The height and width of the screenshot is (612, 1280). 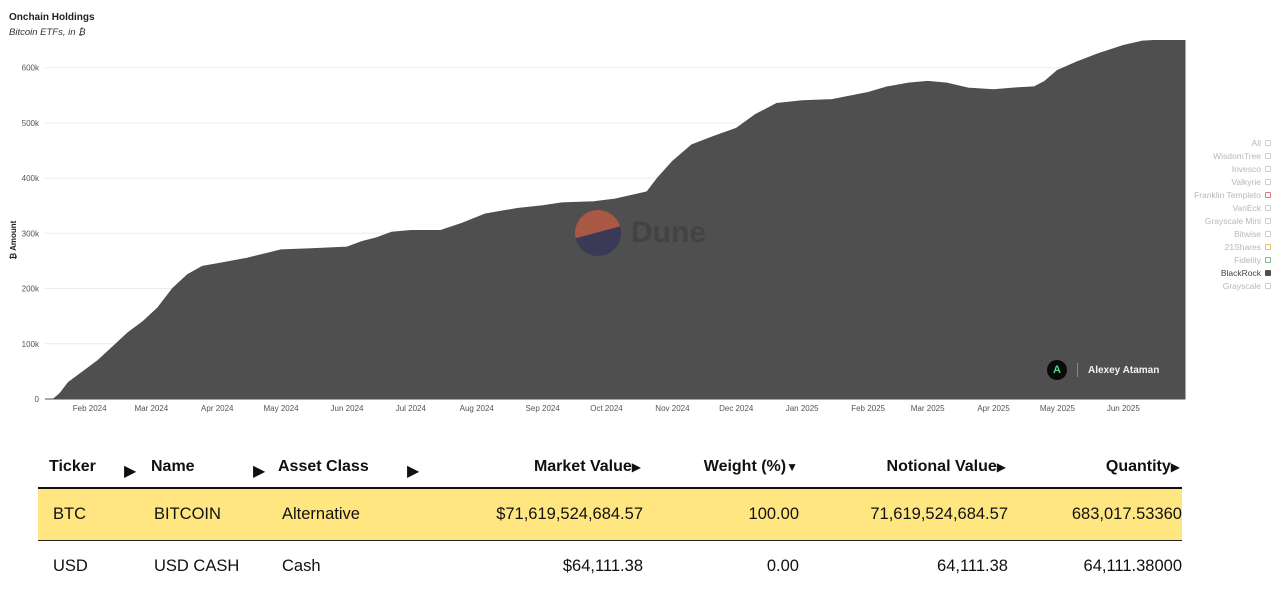 What do you see at coordinates (72, 466) in the screenshot?
I see `column-header-ticker: Ticker` at bounding box center [72, 466].